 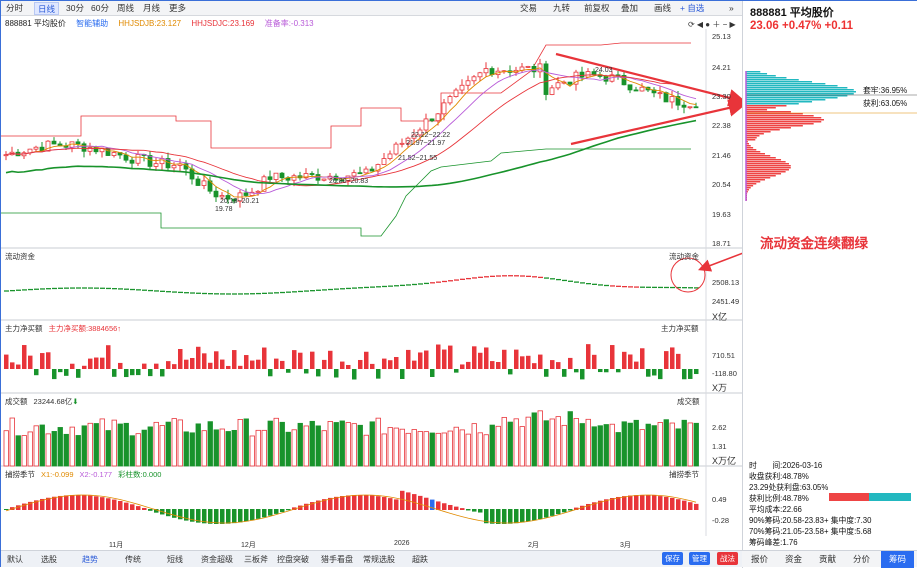 I want to click on arrow, so click(x=656, y=122).